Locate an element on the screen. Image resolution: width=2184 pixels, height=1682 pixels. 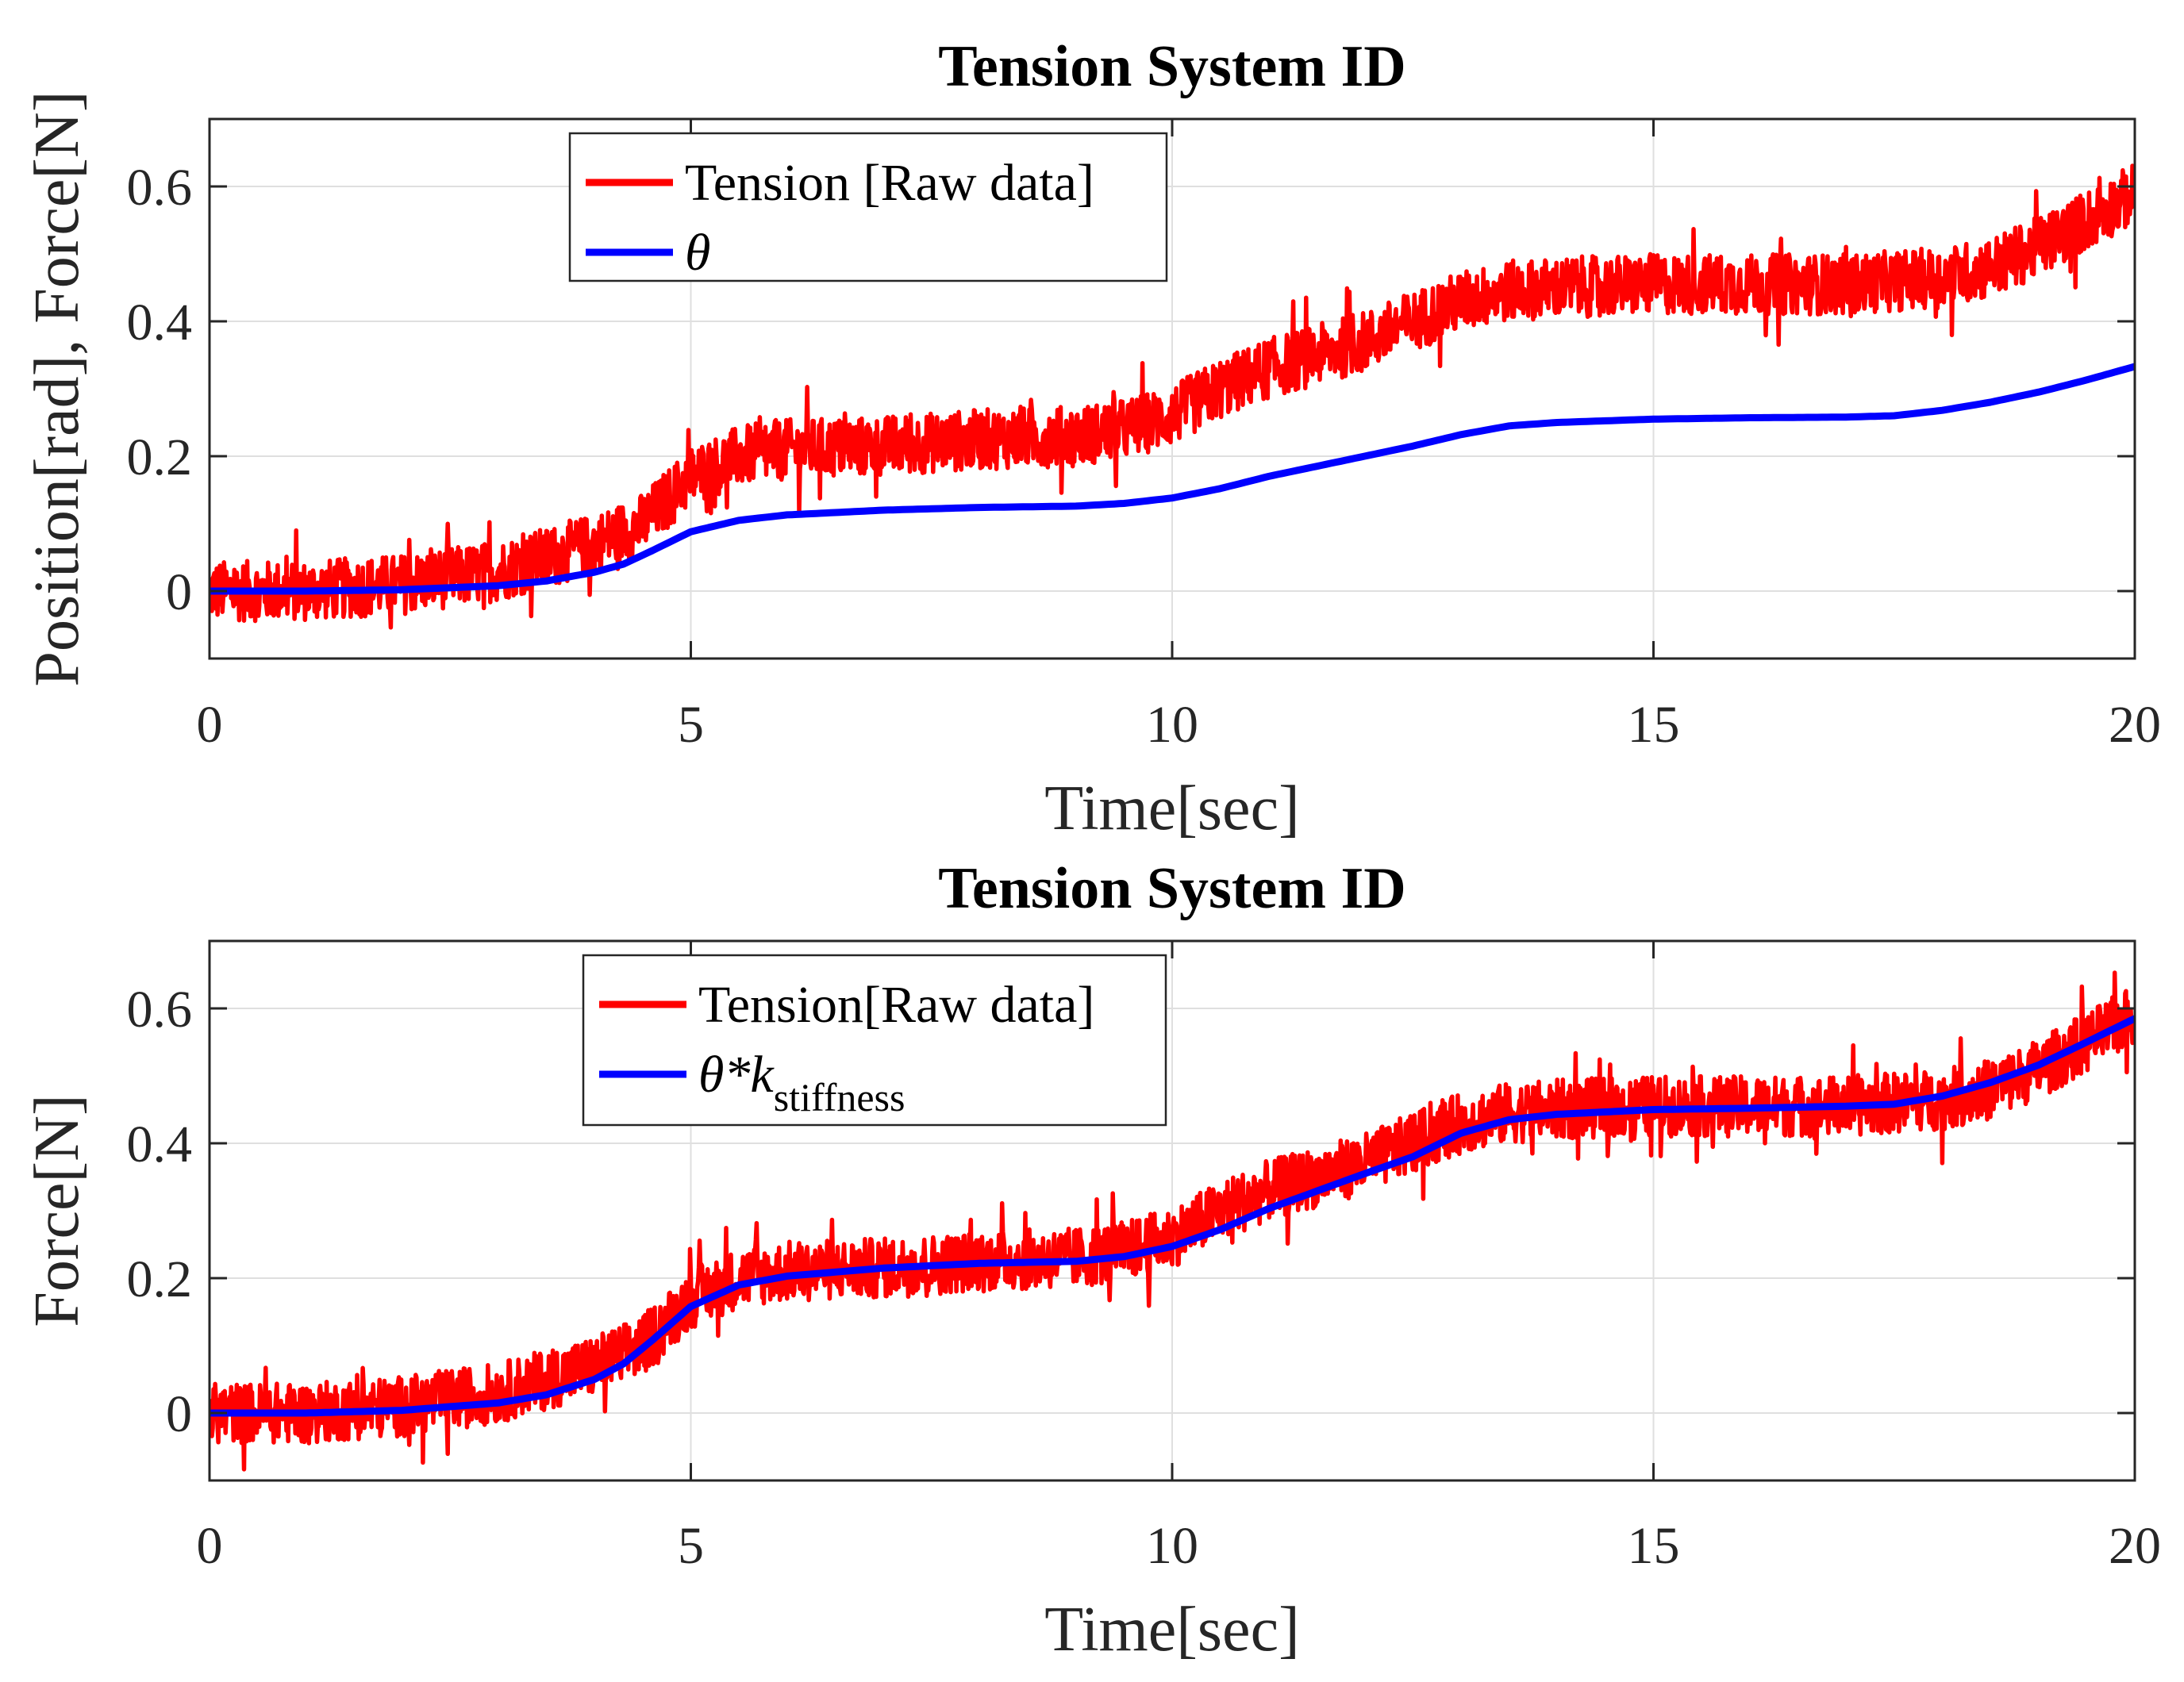
legend: Tension[Raw data] θ*kstiffness is located at coordinates (874, 1040).